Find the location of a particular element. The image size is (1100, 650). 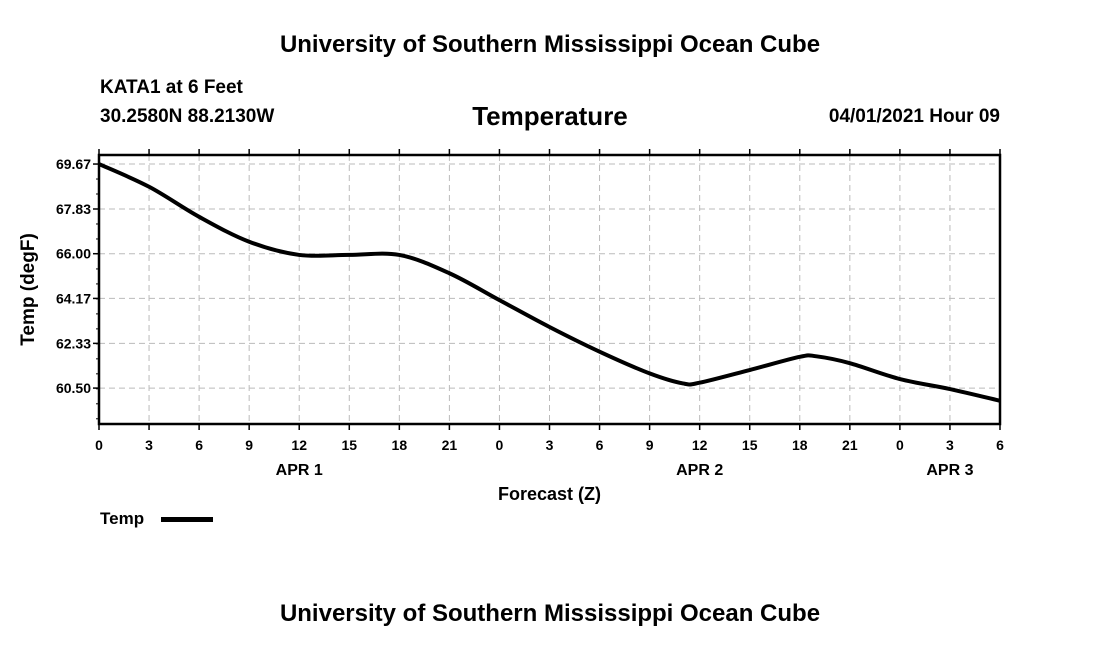

y-tick-label: 62.33 is located at coordinates (73, 343).